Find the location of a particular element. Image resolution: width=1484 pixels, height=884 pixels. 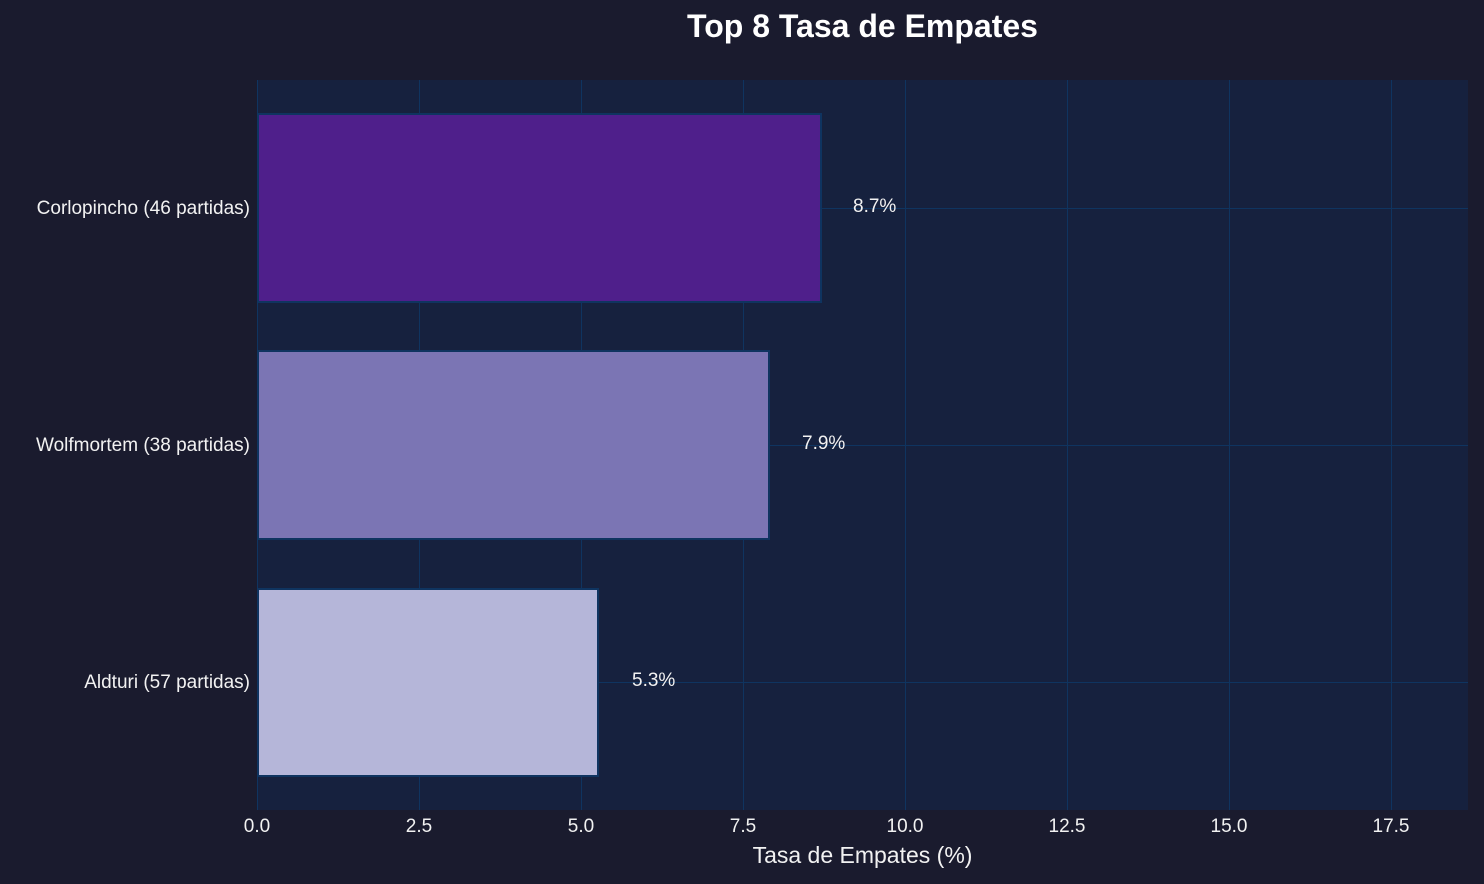

value-label: 7.9% is located at coordinates (824, 443).